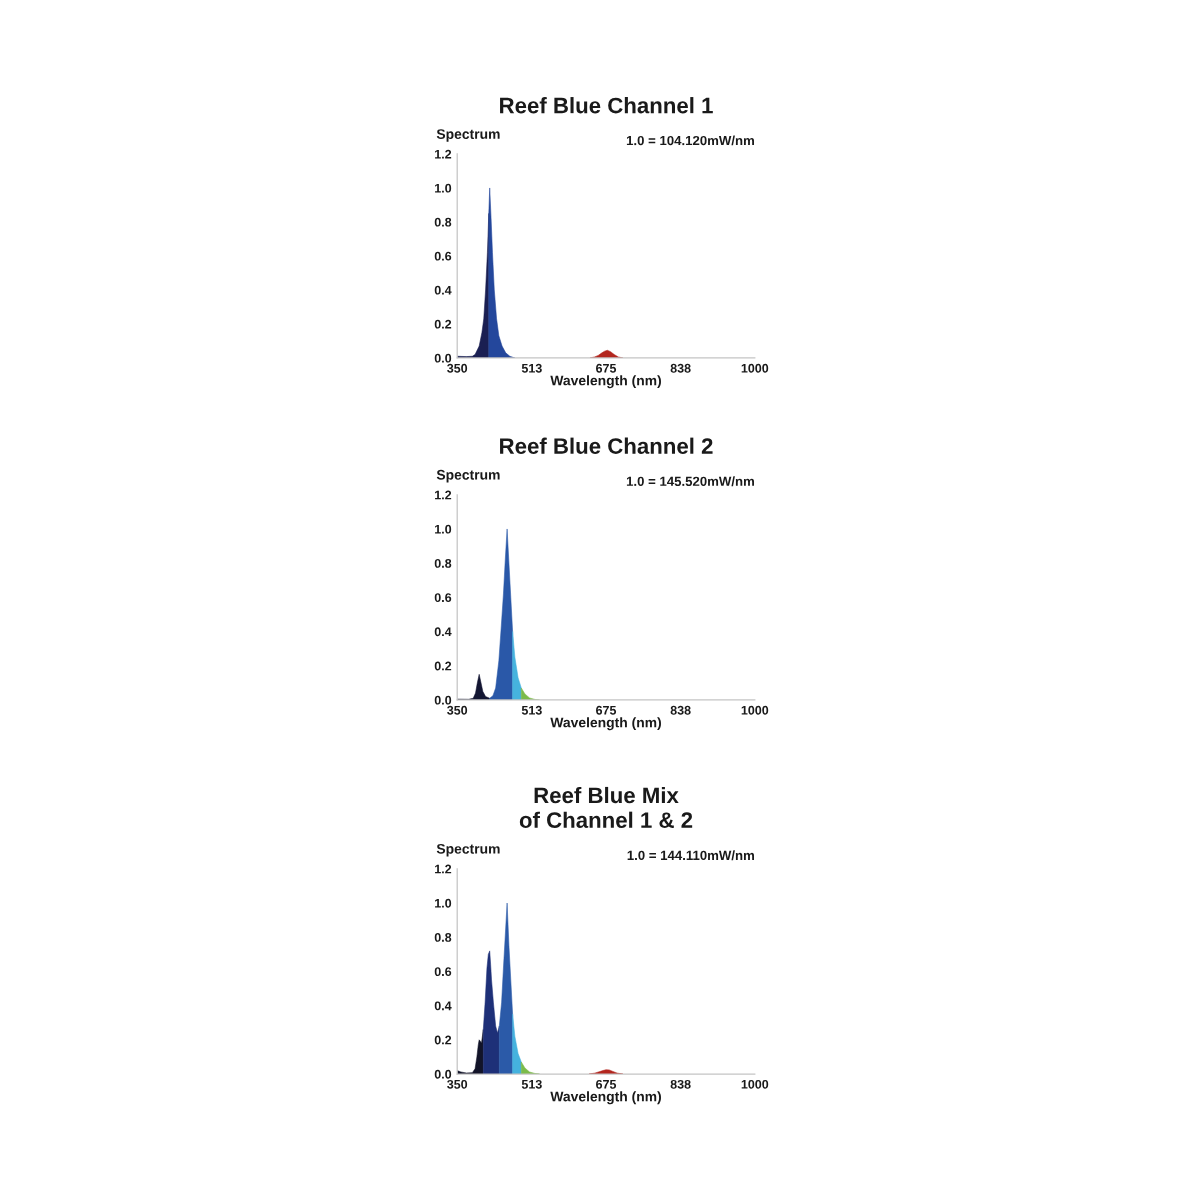 The height and width of the screenshot is (1200, 1200). I want to click on chart-title: Reef Blue Channel 1, so click(606, 105).